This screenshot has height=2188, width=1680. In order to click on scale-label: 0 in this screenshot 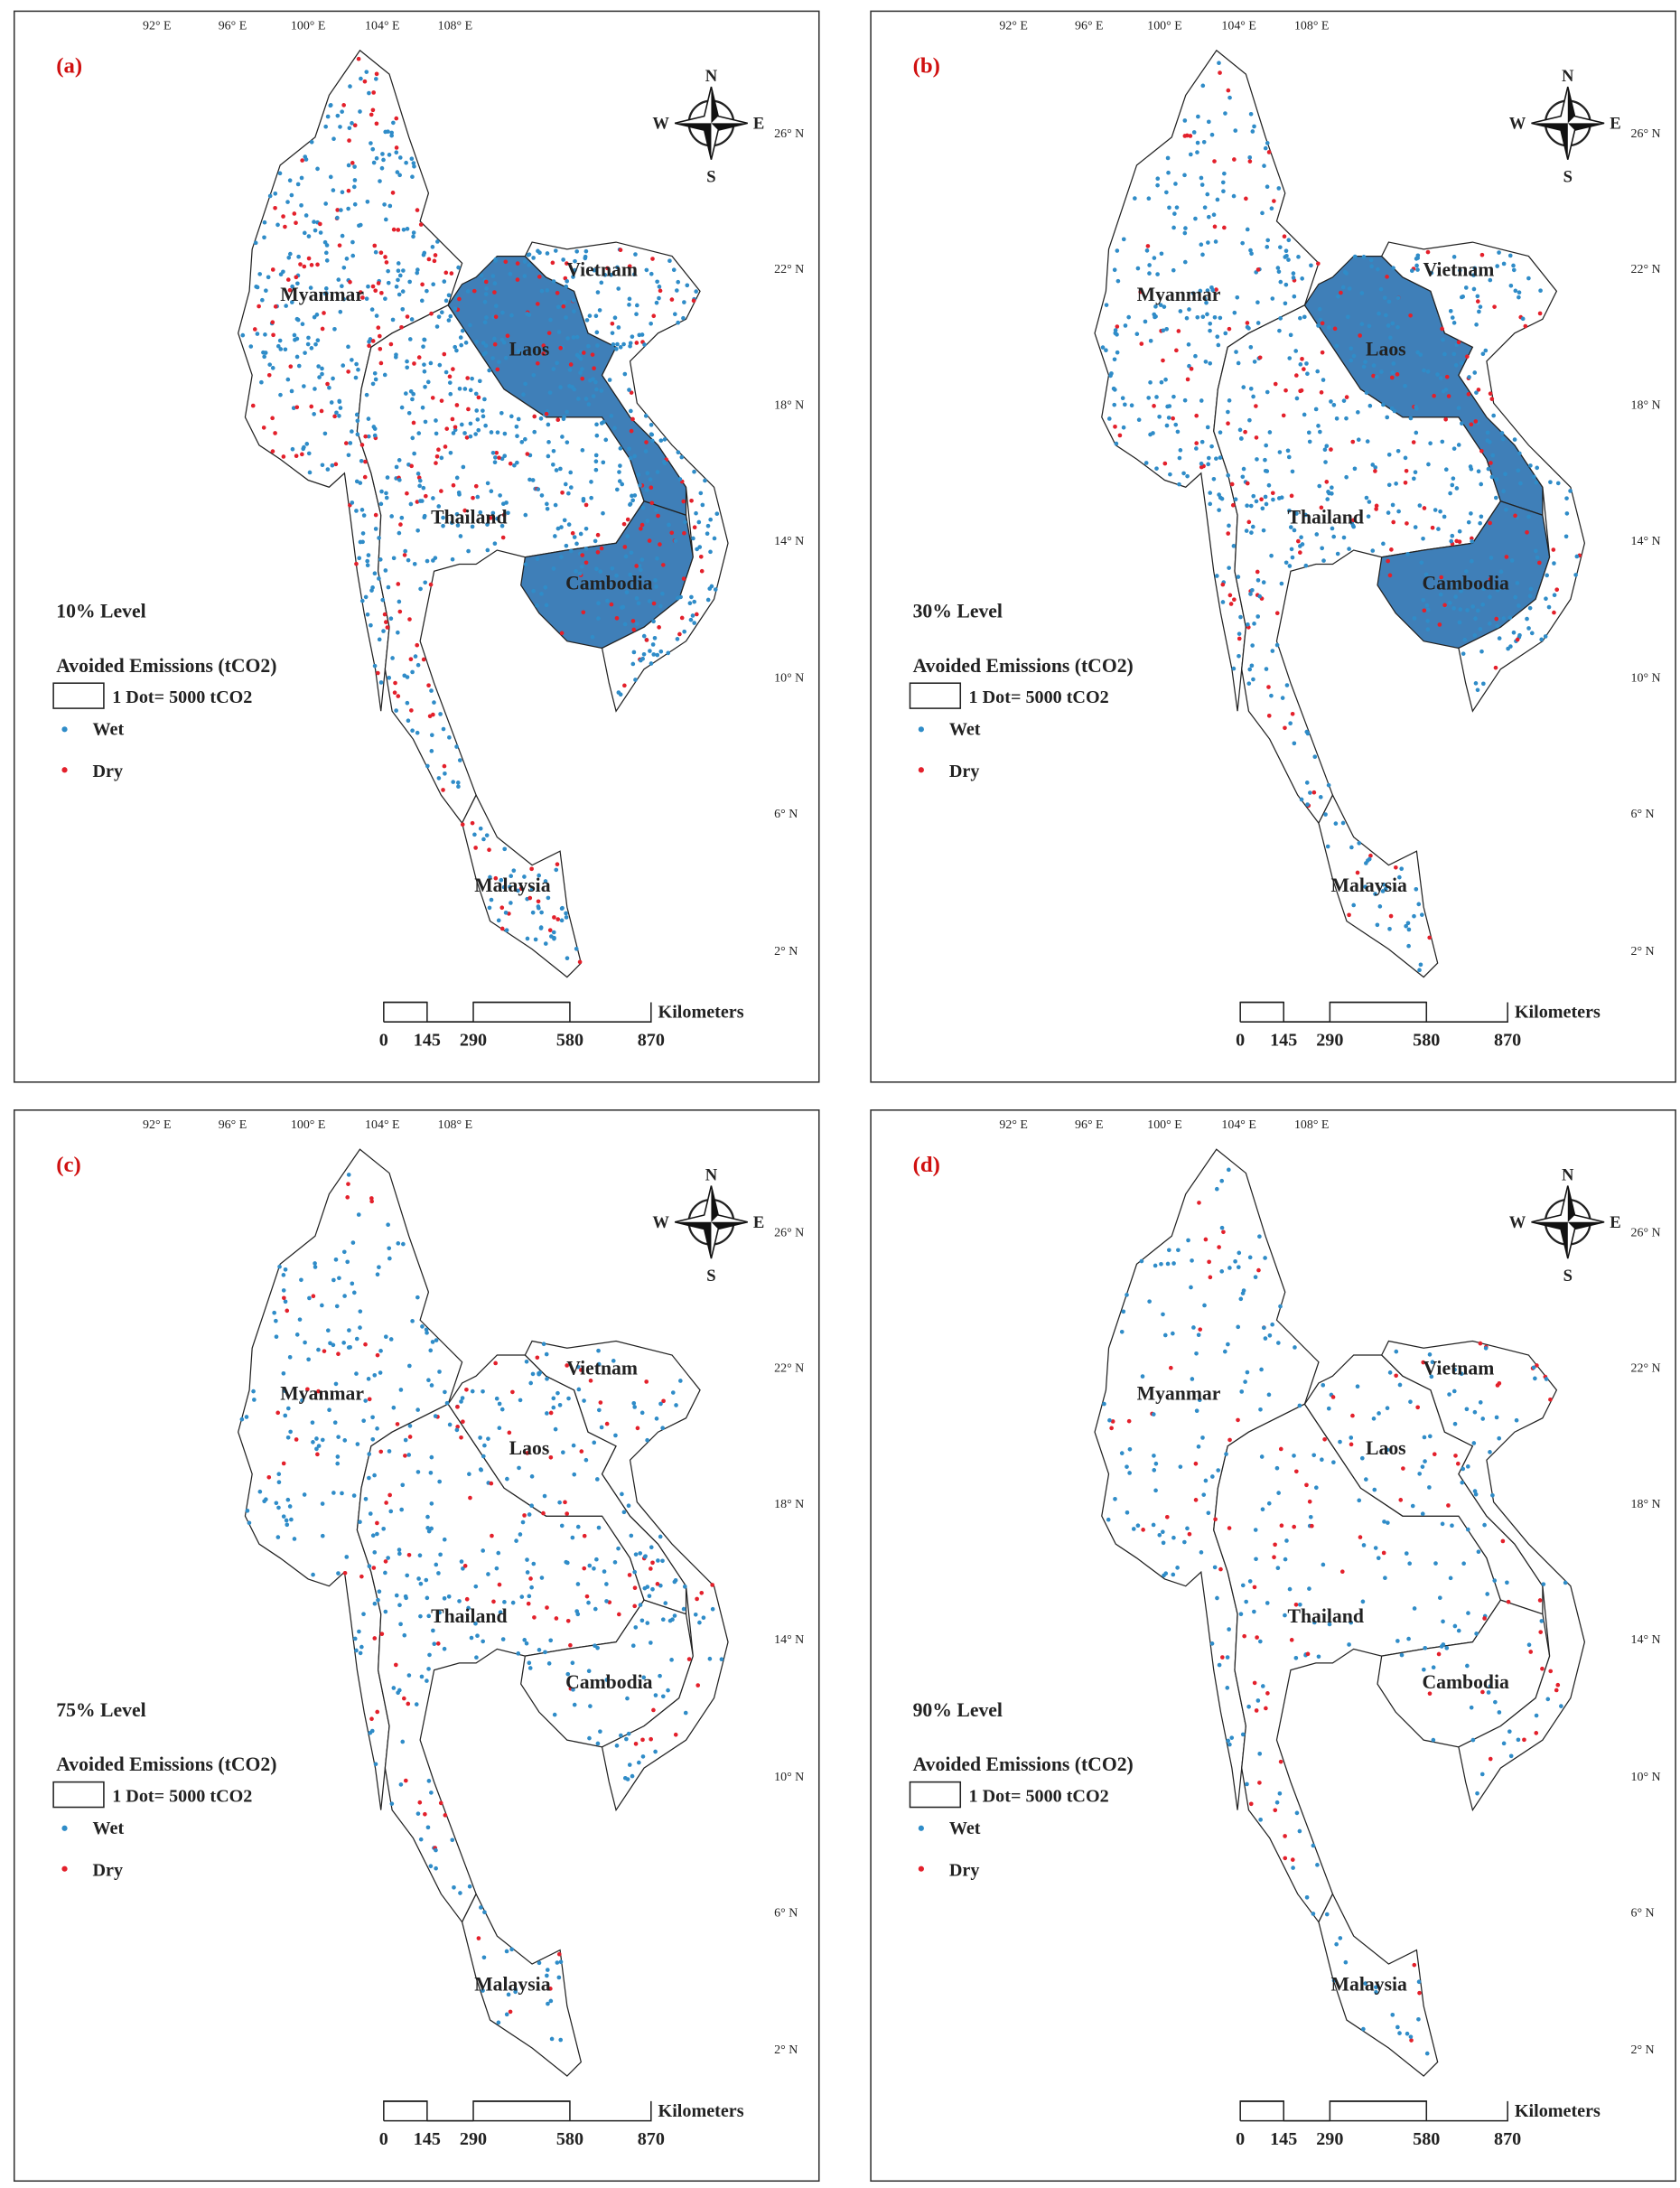, I will do `click(1240, 1041)`.